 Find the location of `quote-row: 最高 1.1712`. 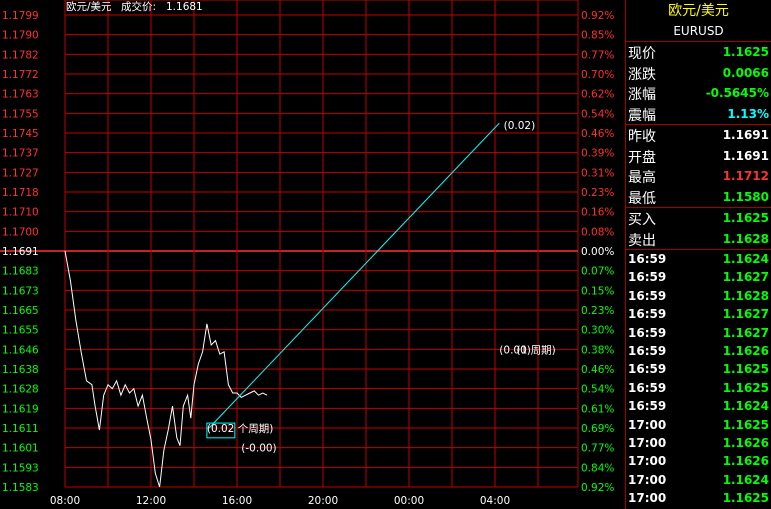

quote-row: 最高 1.1712 is located at coordinates (698, 176).